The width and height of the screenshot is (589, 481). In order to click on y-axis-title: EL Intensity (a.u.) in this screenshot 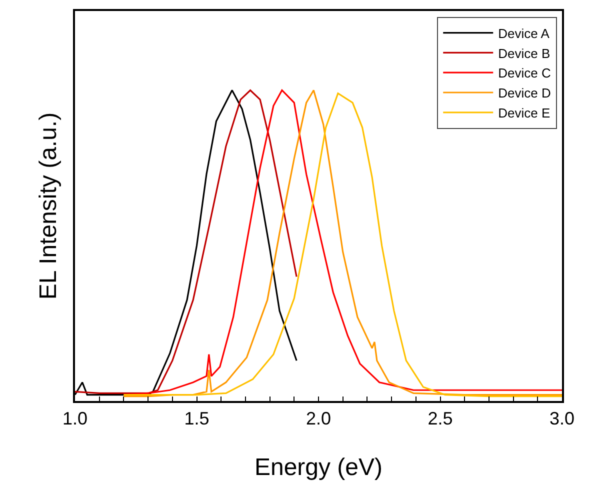, I will do `click(48, 206)`.